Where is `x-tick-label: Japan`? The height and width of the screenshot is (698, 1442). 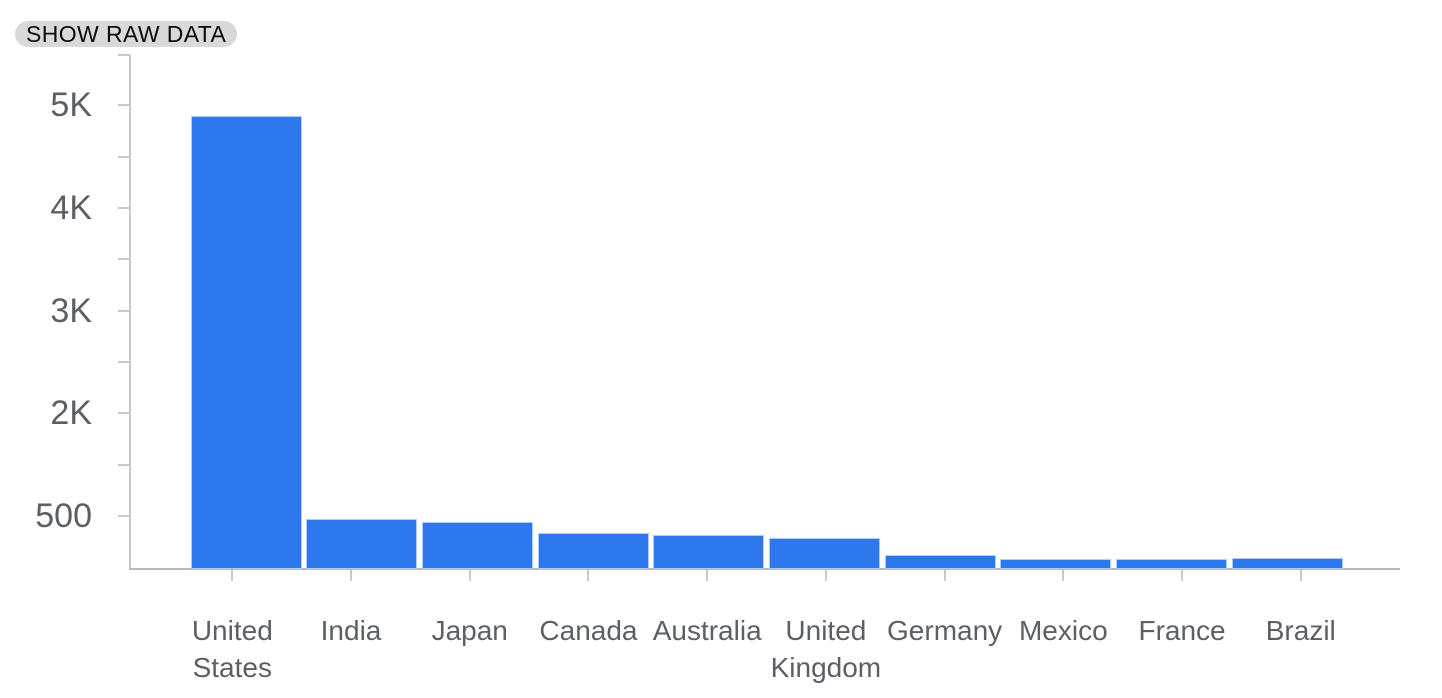
x-tick-label: Japan is located at coordinates (469, 630).